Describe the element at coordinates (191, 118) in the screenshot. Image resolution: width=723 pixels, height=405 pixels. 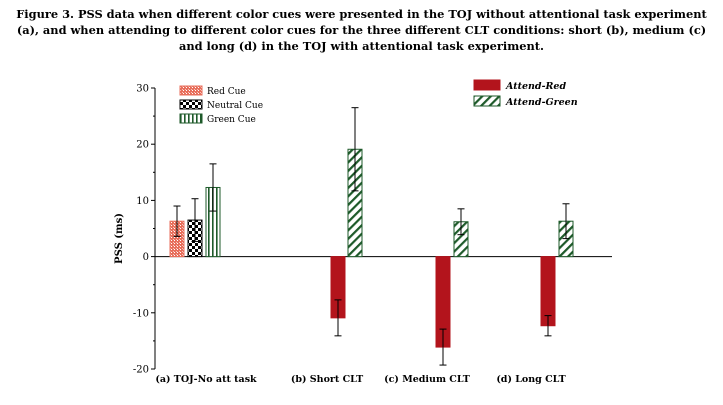
I see `legend-swatch-green-cue` at that location.